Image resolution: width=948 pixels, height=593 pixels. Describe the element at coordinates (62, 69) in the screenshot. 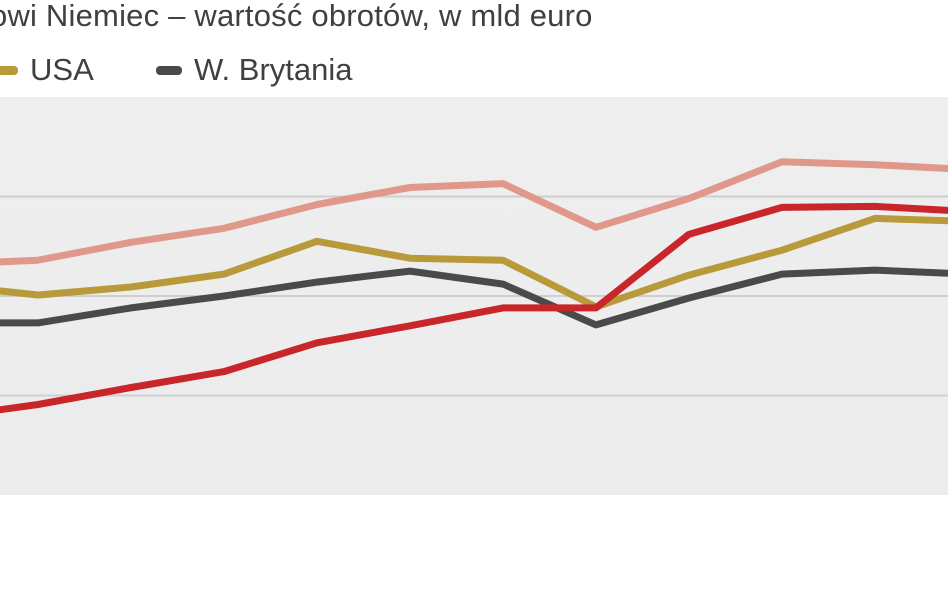

I see `legend-label-usa: USA` at that location.